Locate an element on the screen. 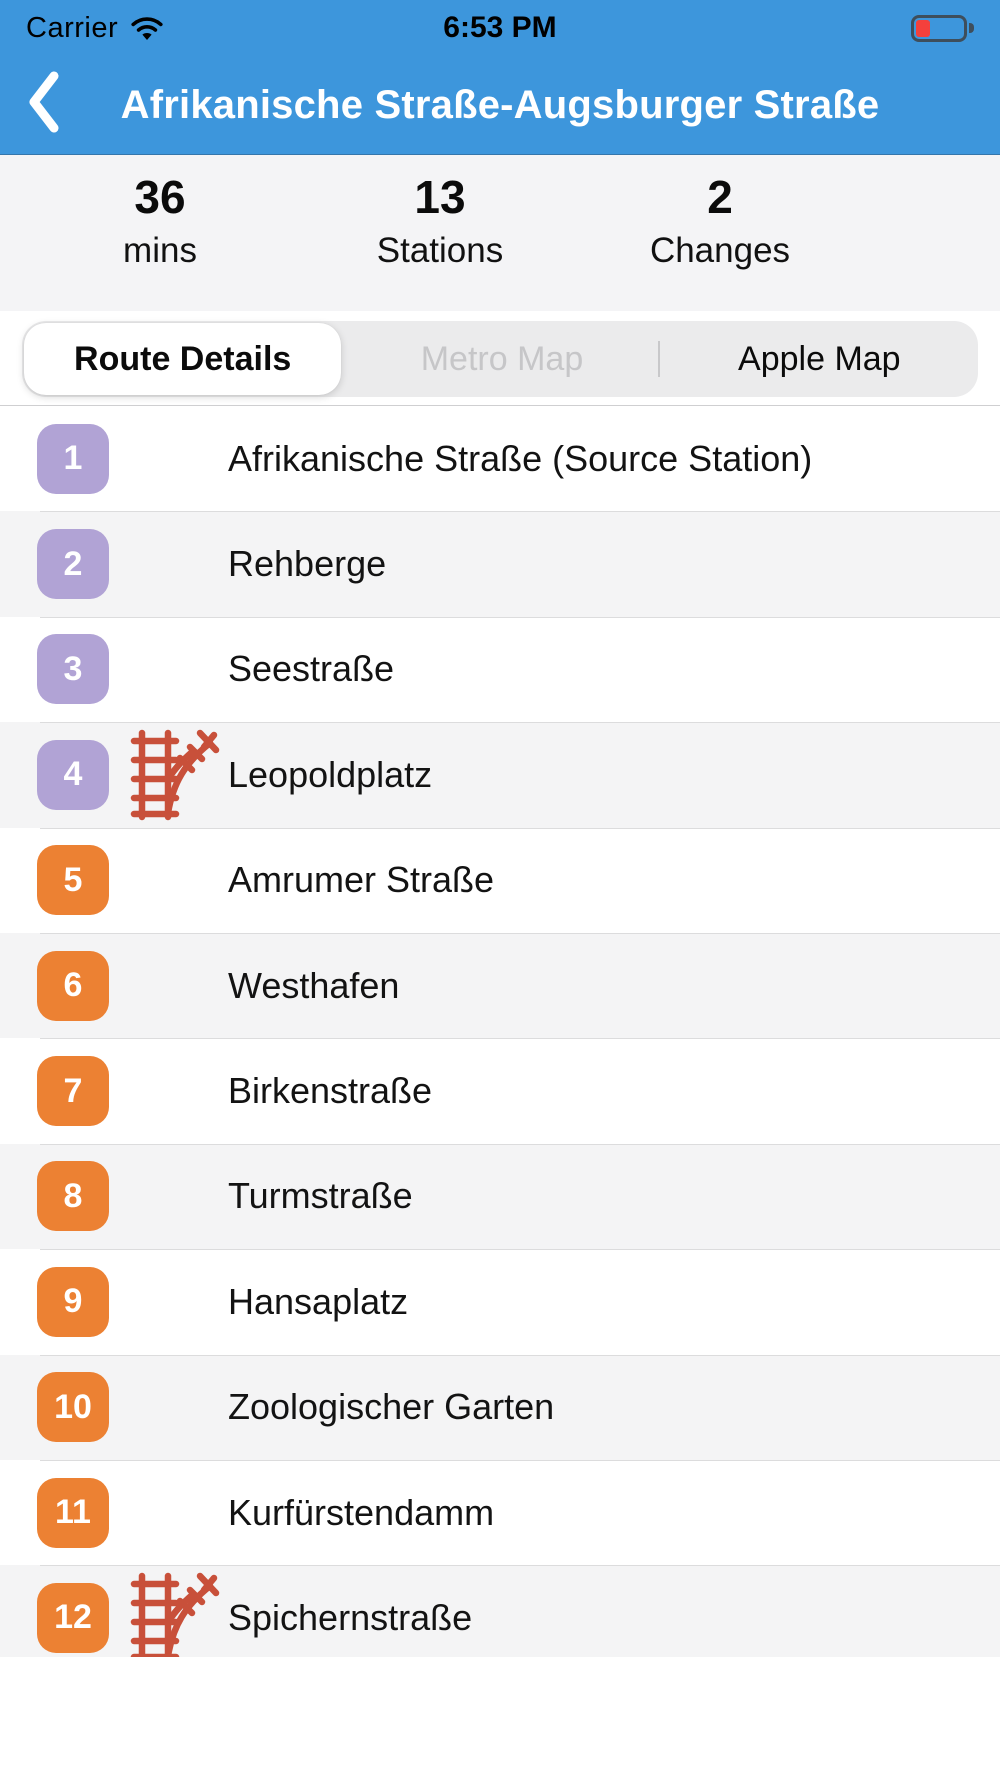  status-time: 6:53 PM is located at coordinates (500, 27).